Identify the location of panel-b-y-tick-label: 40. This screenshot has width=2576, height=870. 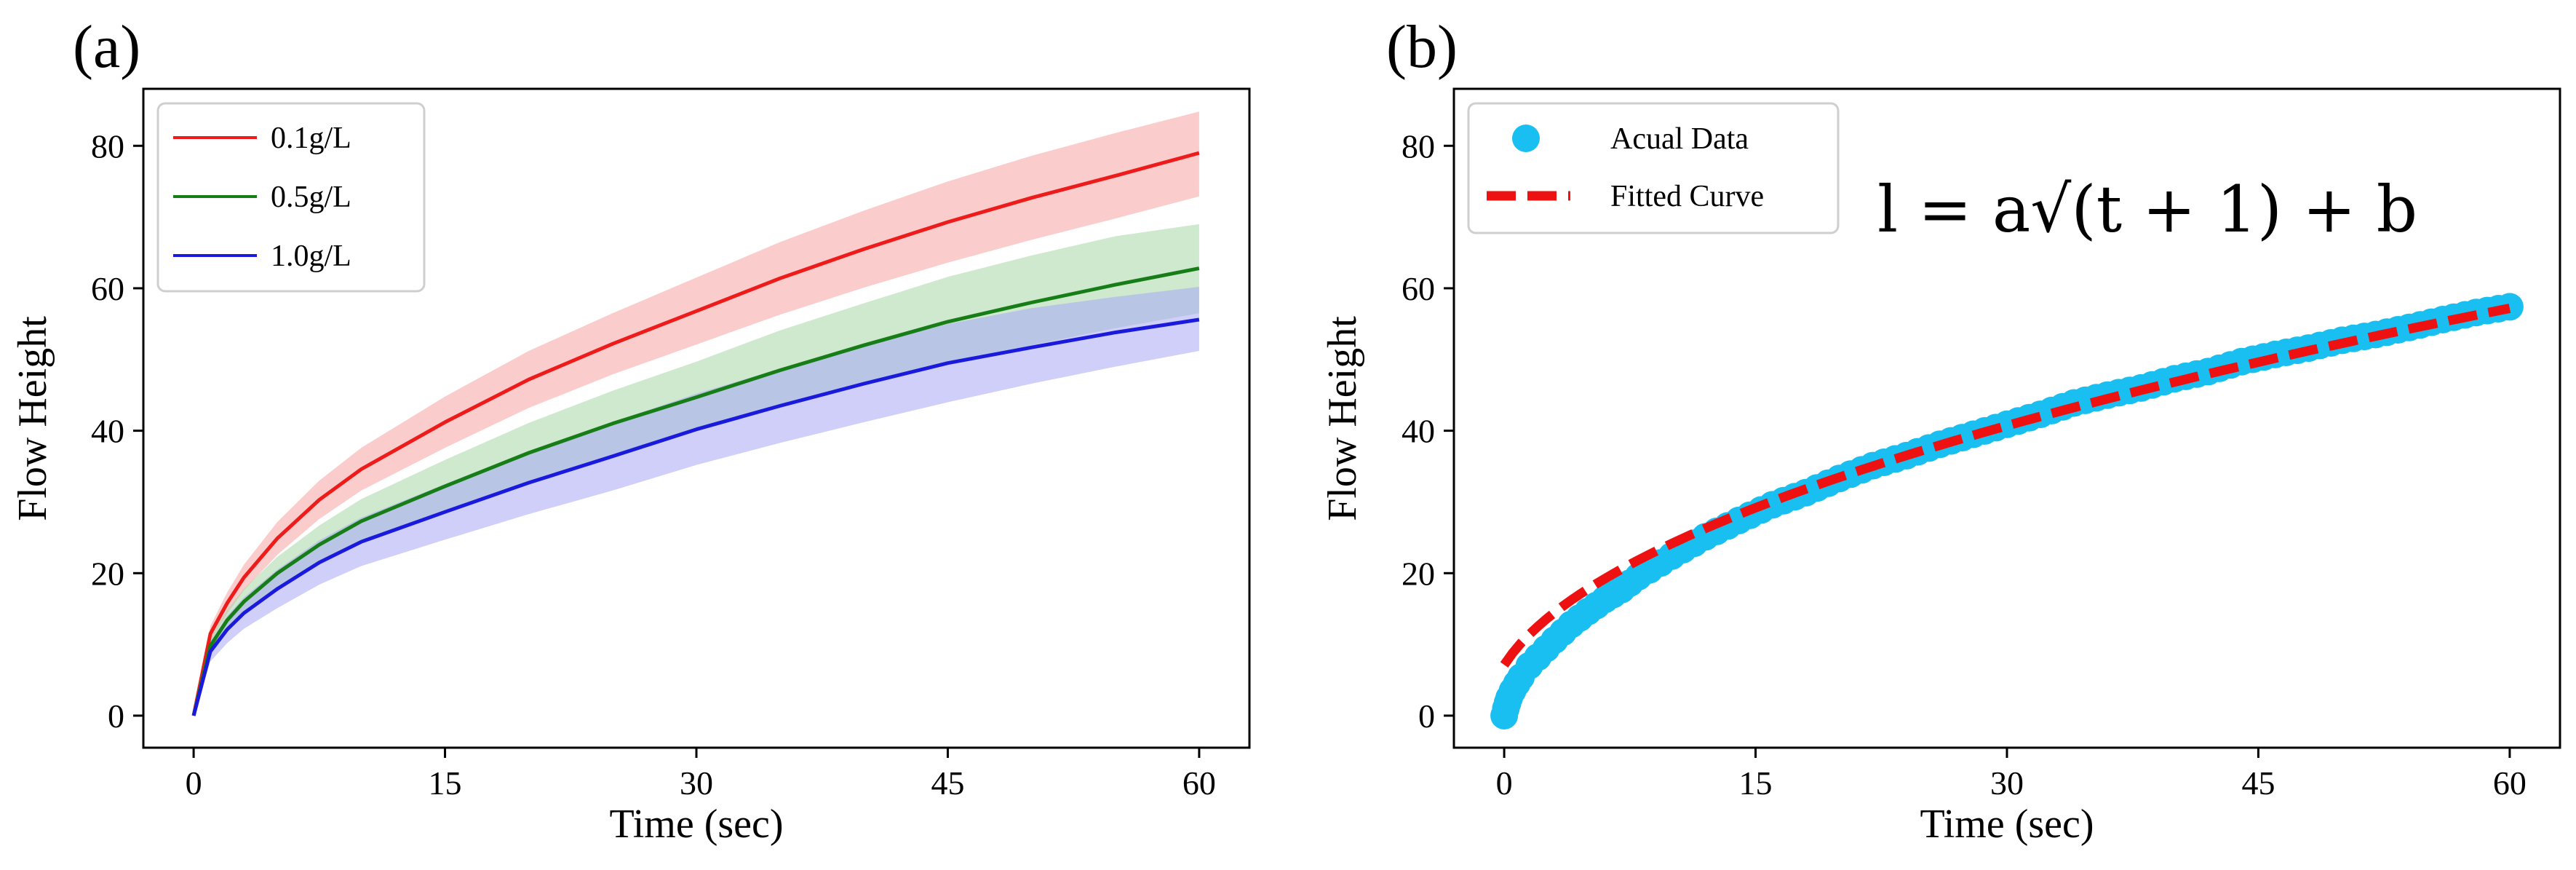
(1418, 431).